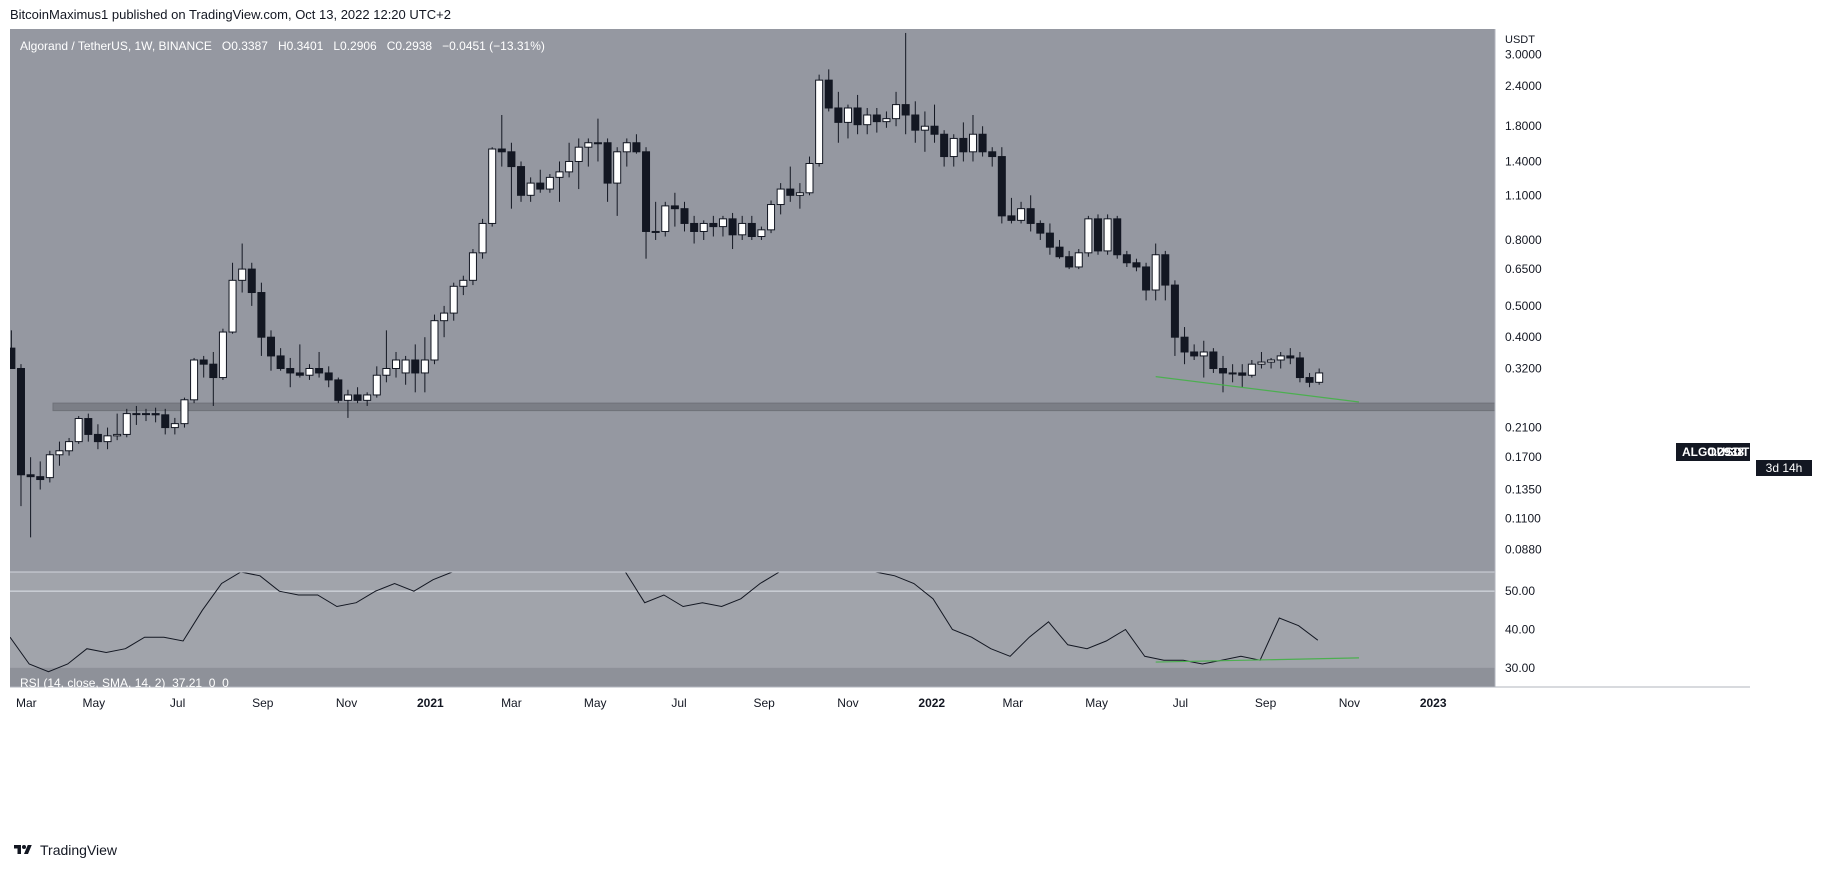  Describe the element at coordinates (1523, 55) in the screenshot. I see `price-tick-label: 3.0000` at that location.